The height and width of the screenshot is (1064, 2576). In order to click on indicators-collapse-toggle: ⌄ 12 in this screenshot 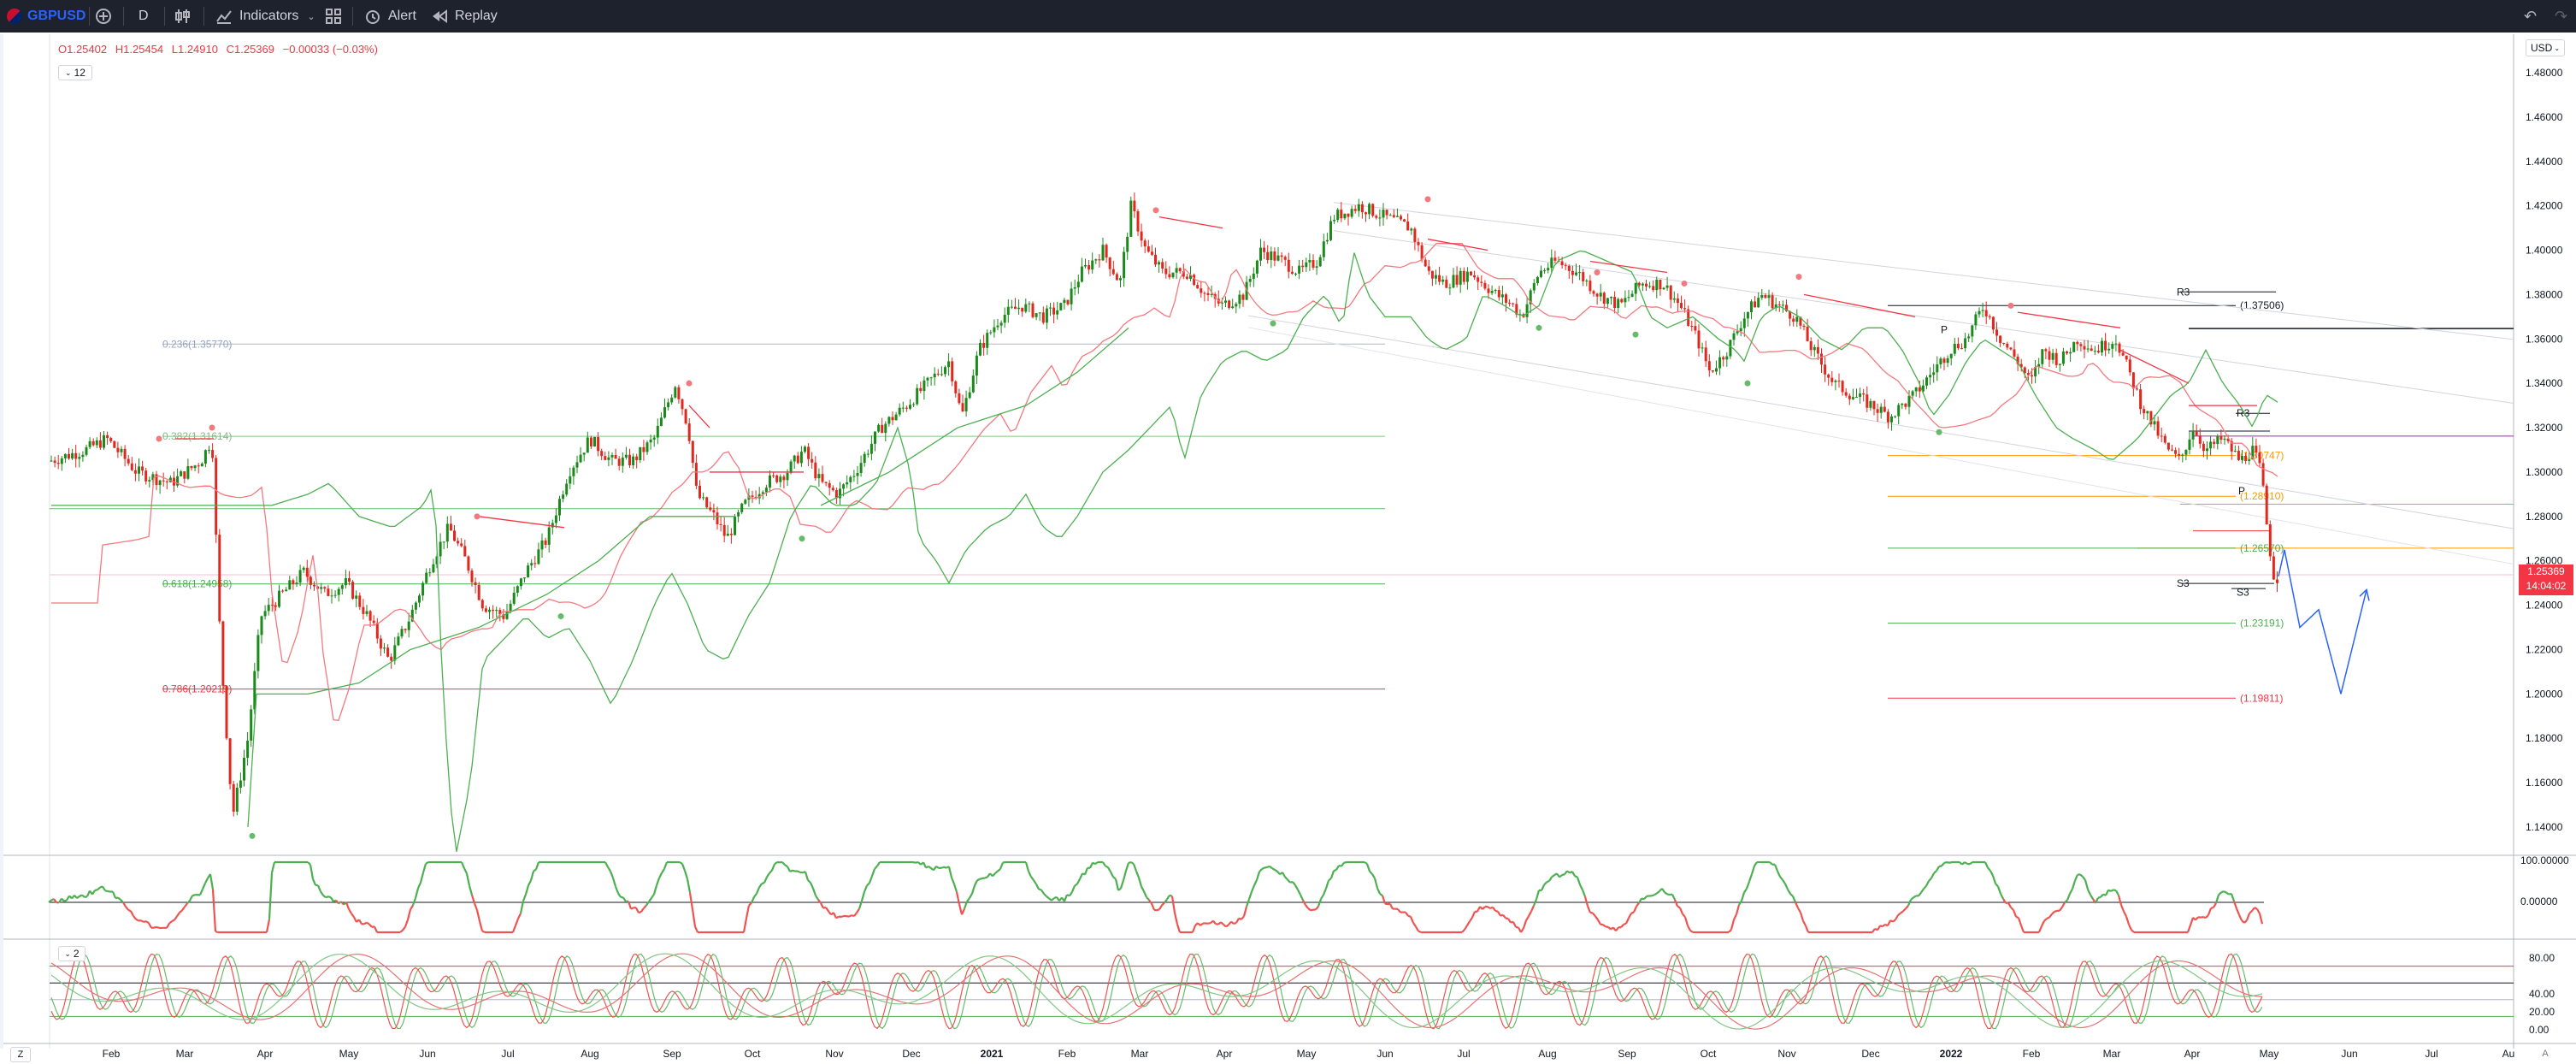, I will do `click(75, 72)`.